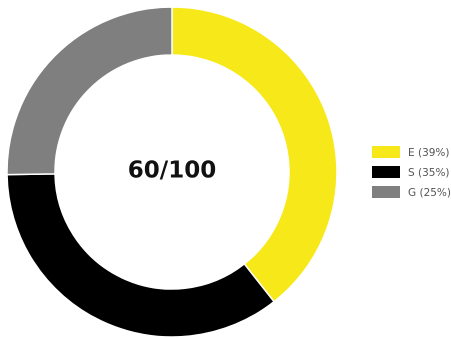 Image resolution: width=451 pixels, height=338 pixels. Describe the element at coordinates (386, 172) in the screenshot. I see `legend-swatch-s` at that location.